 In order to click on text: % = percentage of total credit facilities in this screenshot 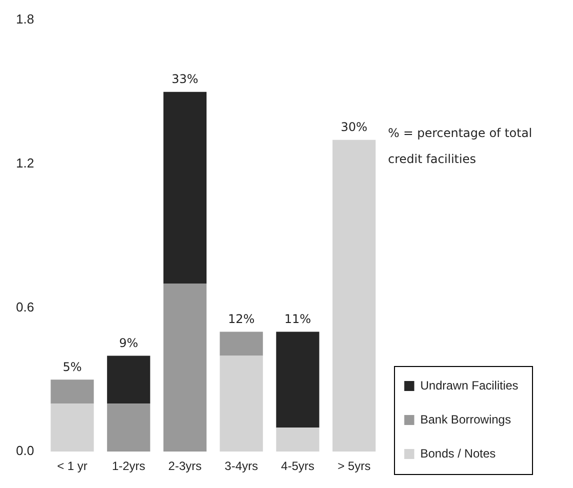, I will do `click(461, 146)`.